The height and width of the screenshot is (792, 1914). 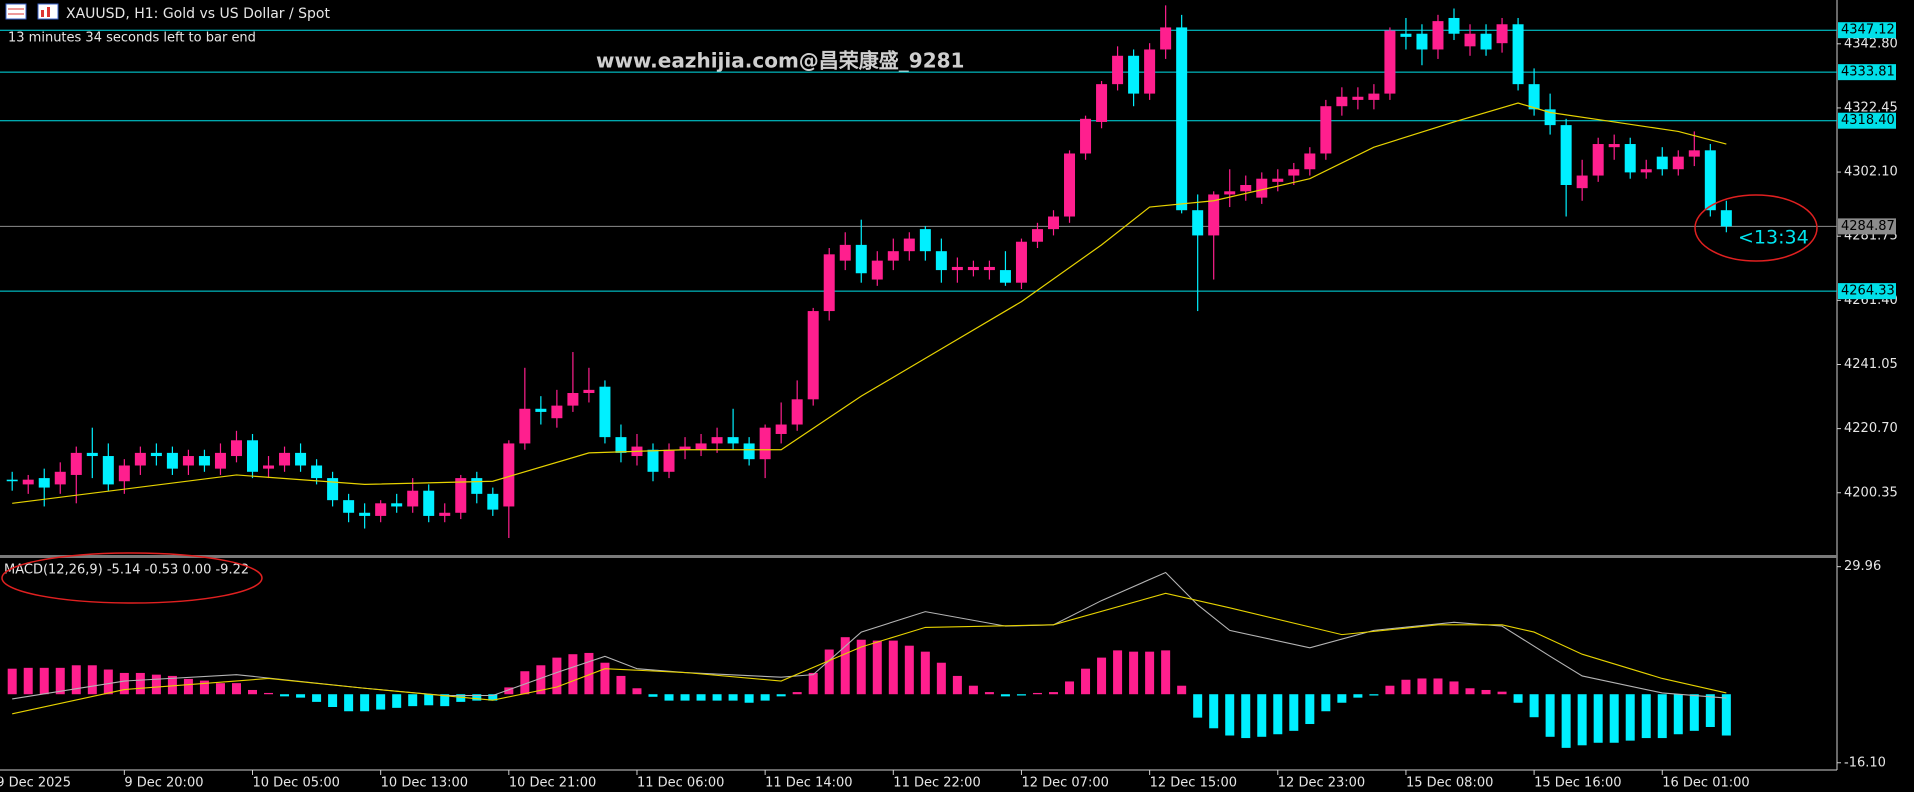 I want to click on x-tick-label: 10 Dec 13:00, so click(x=424, y=783).